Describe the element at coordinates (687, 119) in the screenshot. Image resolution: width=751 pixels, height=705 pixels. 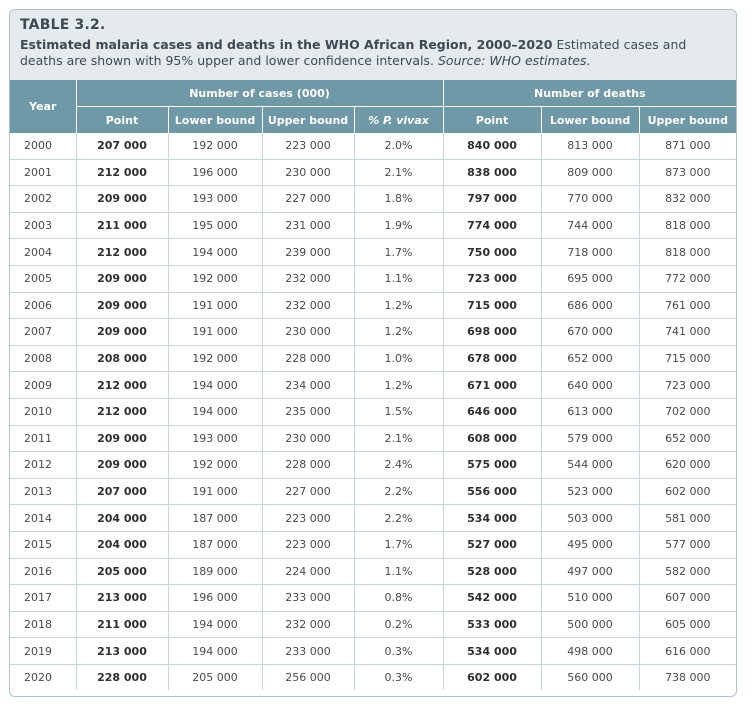
I see `header-death-upper: Upper bound` at that location.